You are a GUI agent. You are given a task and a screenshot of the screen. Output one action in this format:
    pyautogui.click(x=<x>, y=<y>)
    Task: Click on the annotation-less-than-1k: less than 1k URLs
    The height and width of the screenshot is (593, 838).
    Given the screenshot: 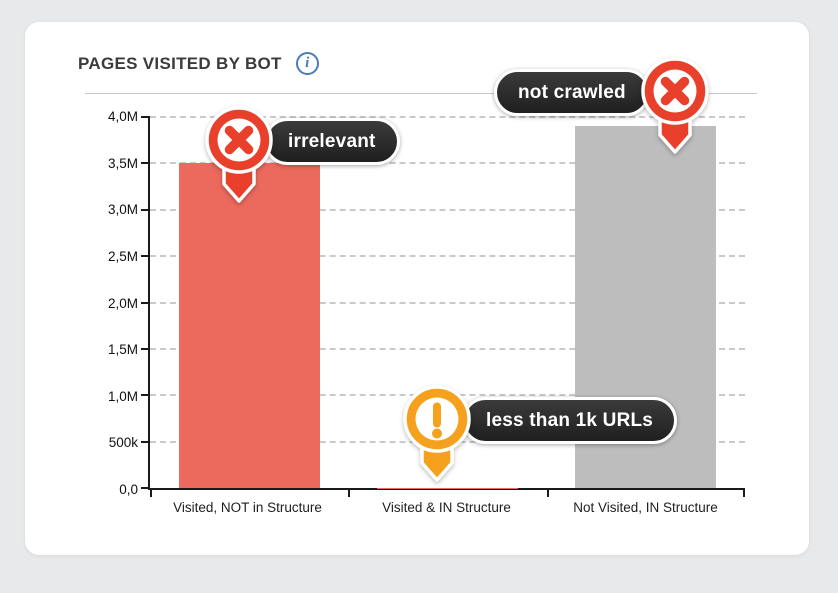 What is the action you would take?
    pyautogui.click(x=537, y=436)
    